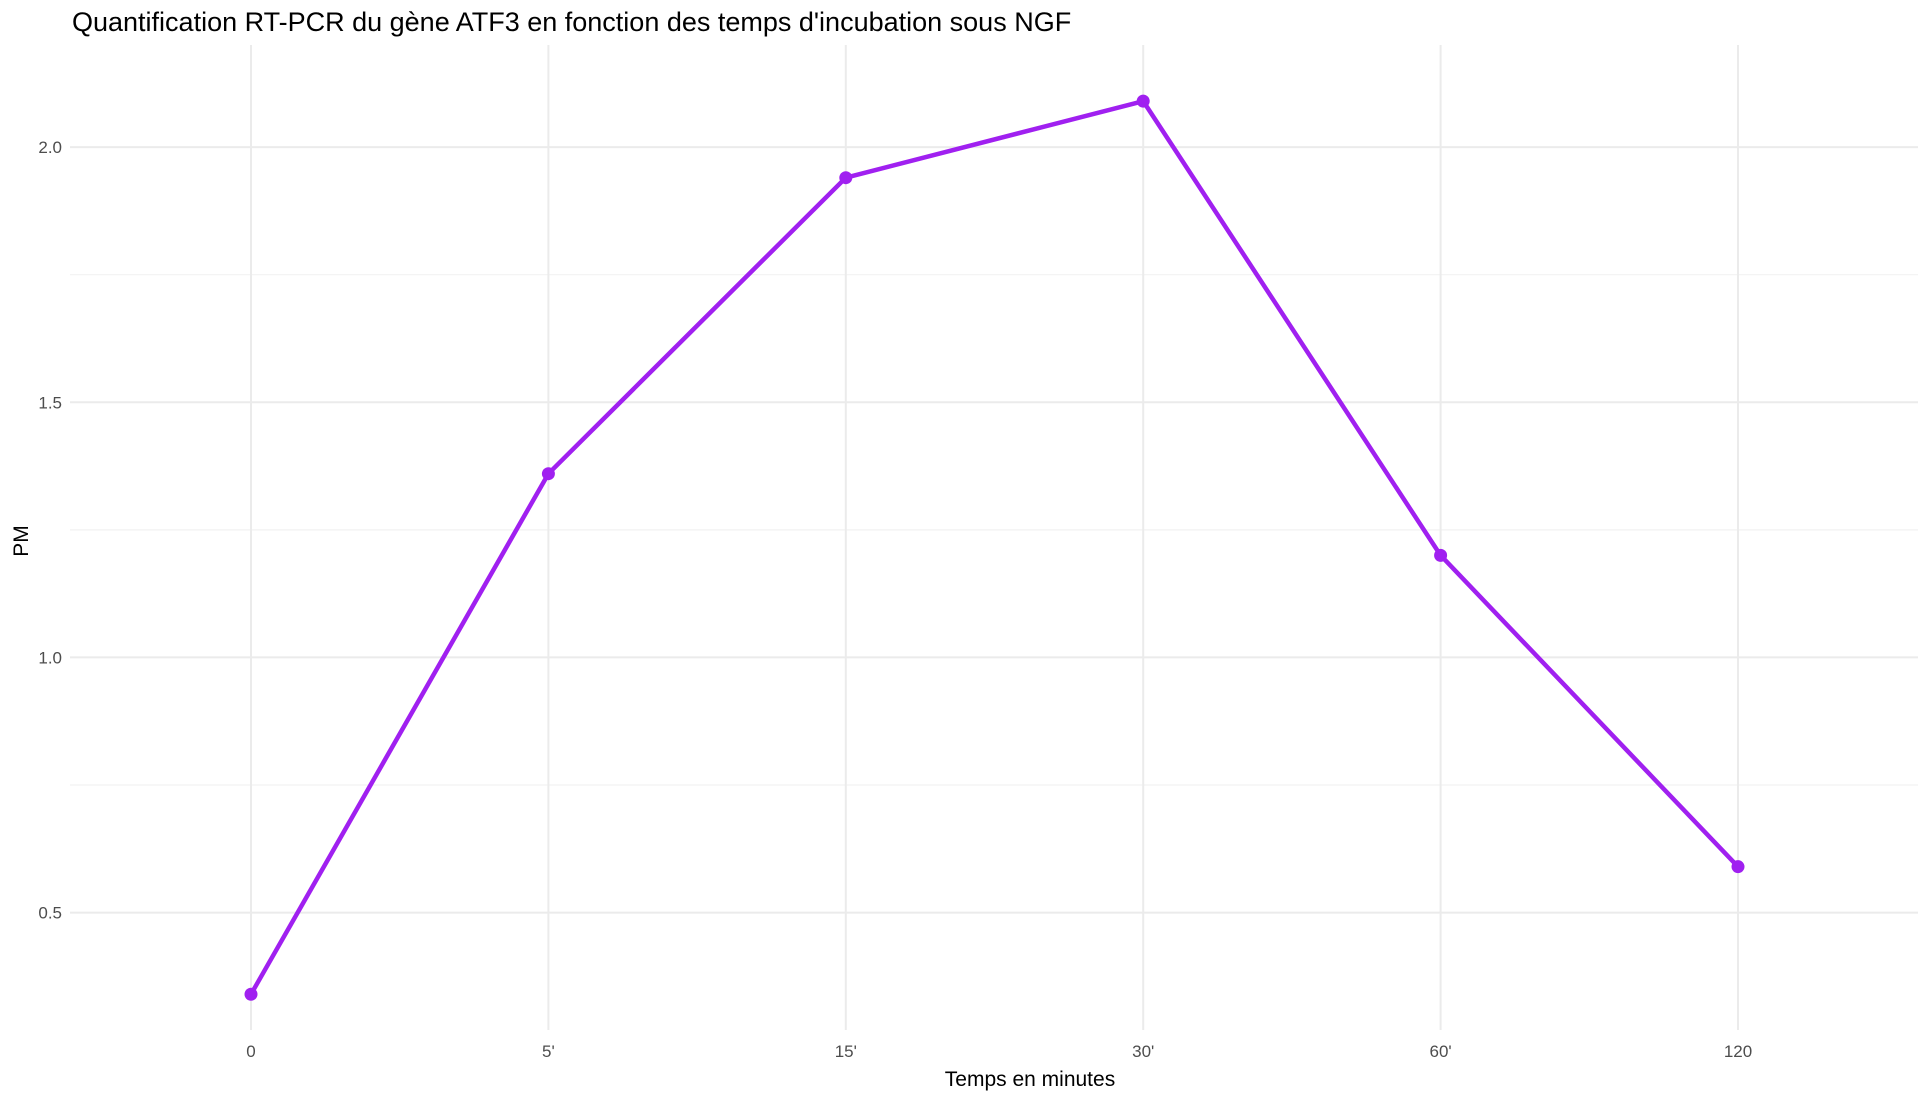 This screenshot has height=1095, width=1920. Describe the element at coordinates (999, 1051) in the screenshot. I see `x-axis-tick-labels: 0 5' 15' 30' 60' 120` at that location.